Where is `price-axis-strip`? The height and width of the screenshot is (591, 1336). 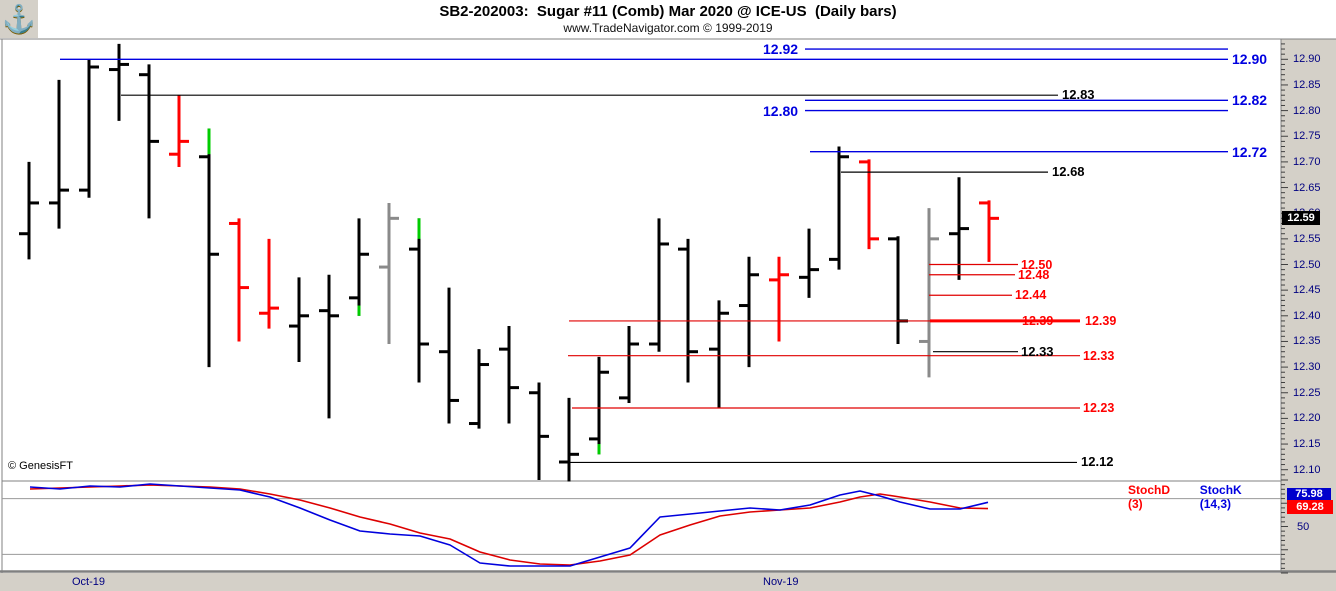 price-axis-strip is located at coordinates (1308, 306).